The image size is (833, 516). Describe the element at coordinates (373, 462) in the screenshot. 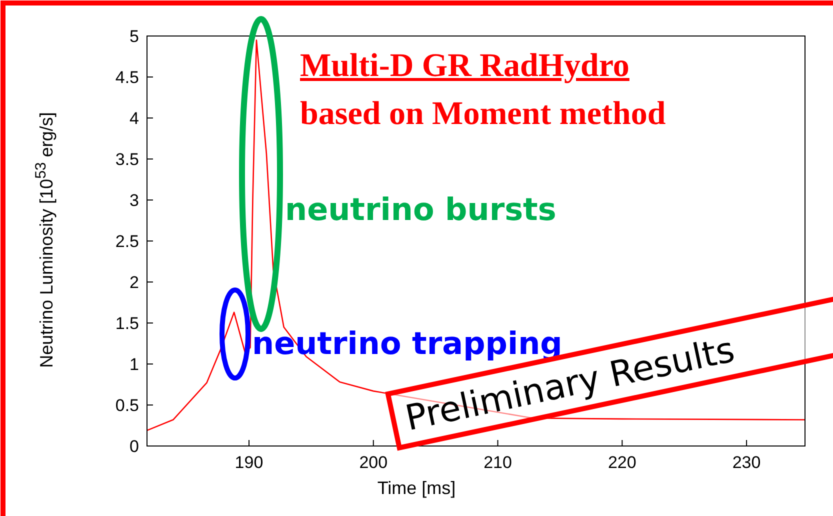

I see `x-tick-label: 200` at that location.